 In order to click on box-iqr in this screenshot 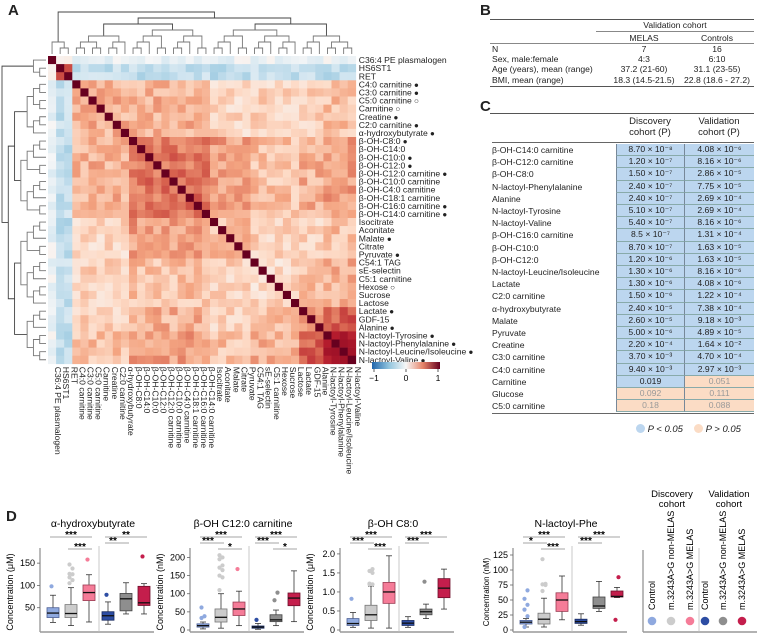, I will do `click(371, 612)`.